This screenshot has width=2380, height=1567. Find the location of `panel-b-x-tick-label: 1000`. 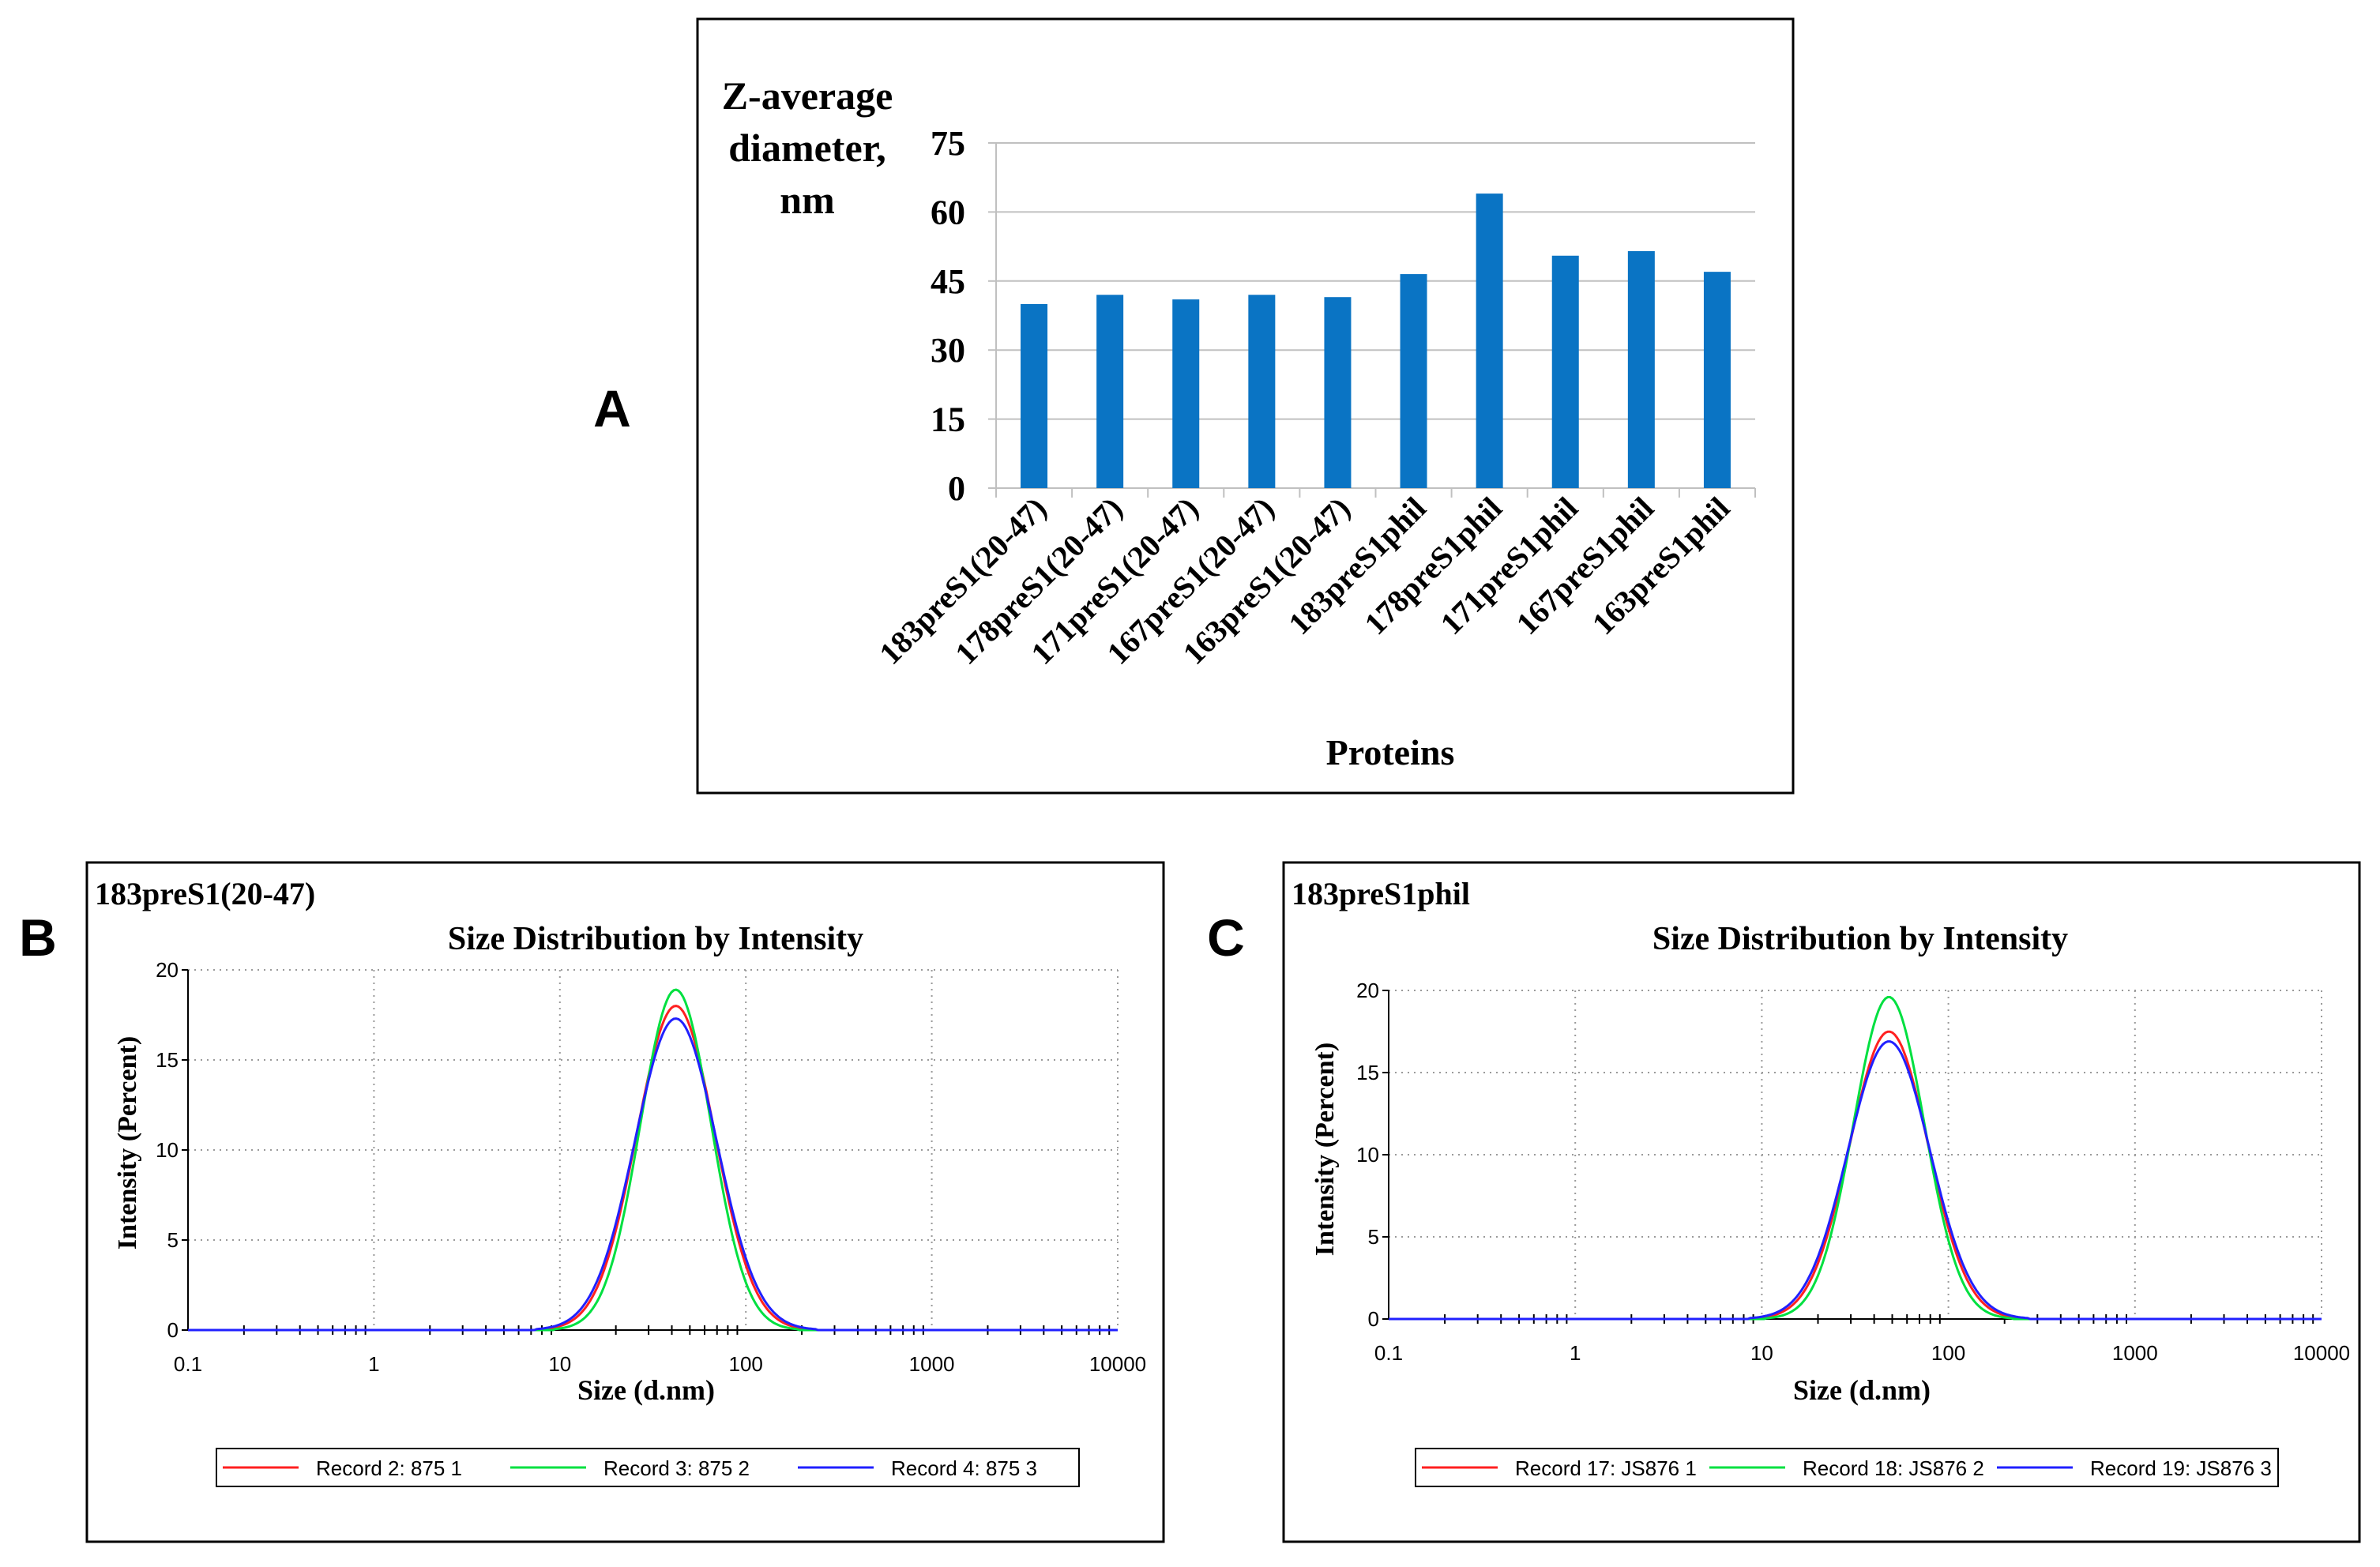

panel-b-x-tick-label: 1000 is located at coordinates (932, 1364).